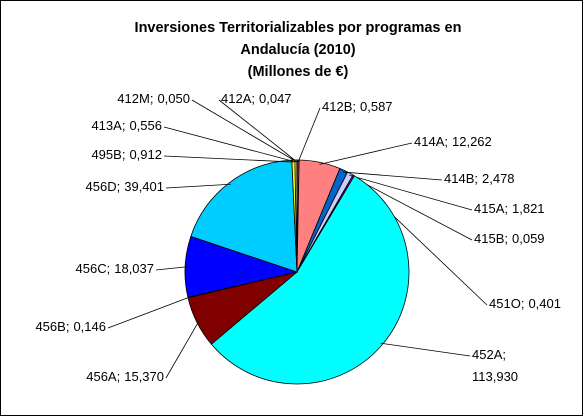 Image resolution: width=584 pixels, height=417 pixels. I want to click on data-label: 412B; 0,587, so click(357, 106).